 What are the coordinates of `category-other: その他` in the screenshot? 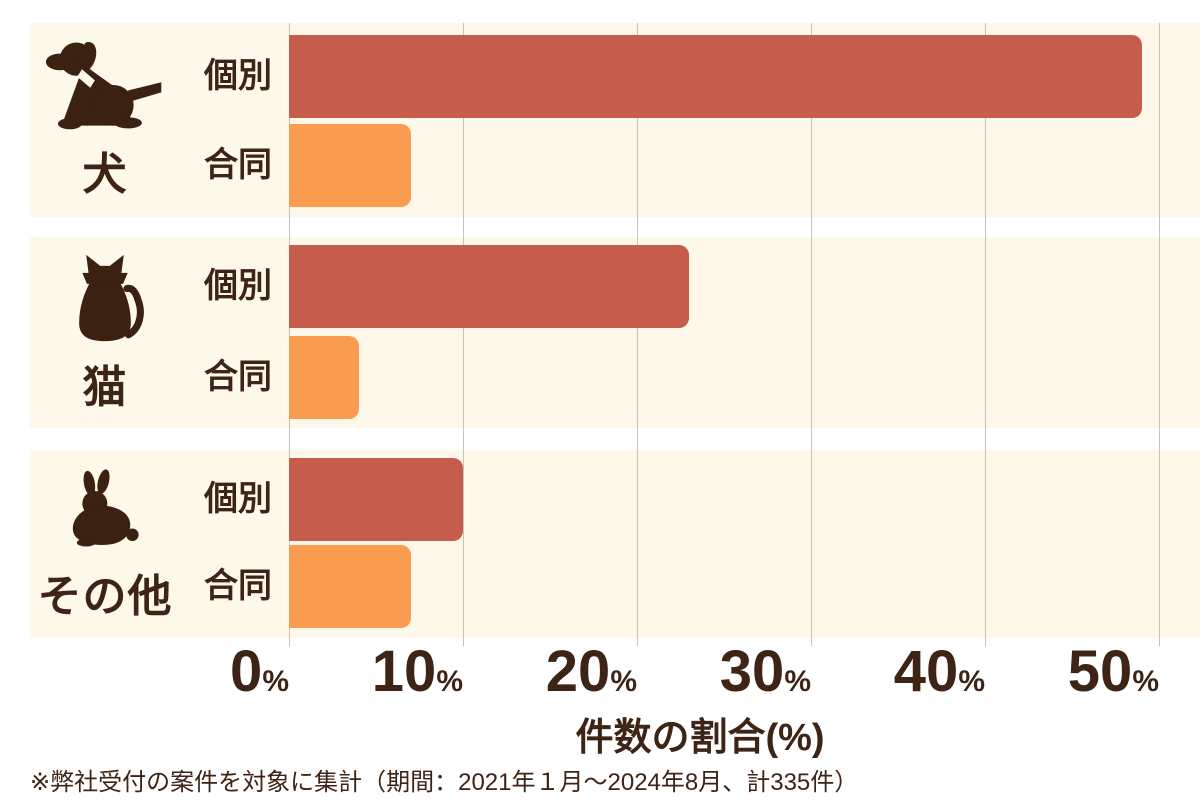 It's located at (105, 544).